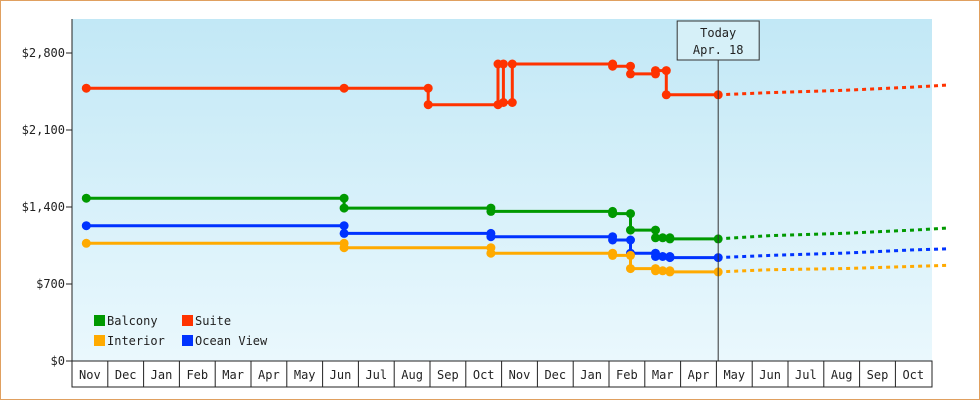  Describe the element at coordinates (834, 233) in the screenshot. I see `forecast-line-balcony` at that location.